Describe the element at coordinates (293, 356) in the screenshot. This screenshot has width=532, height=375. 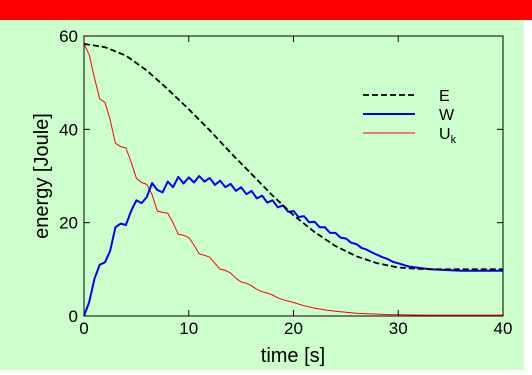
I see `x-axis-title: time [s]` at that location.